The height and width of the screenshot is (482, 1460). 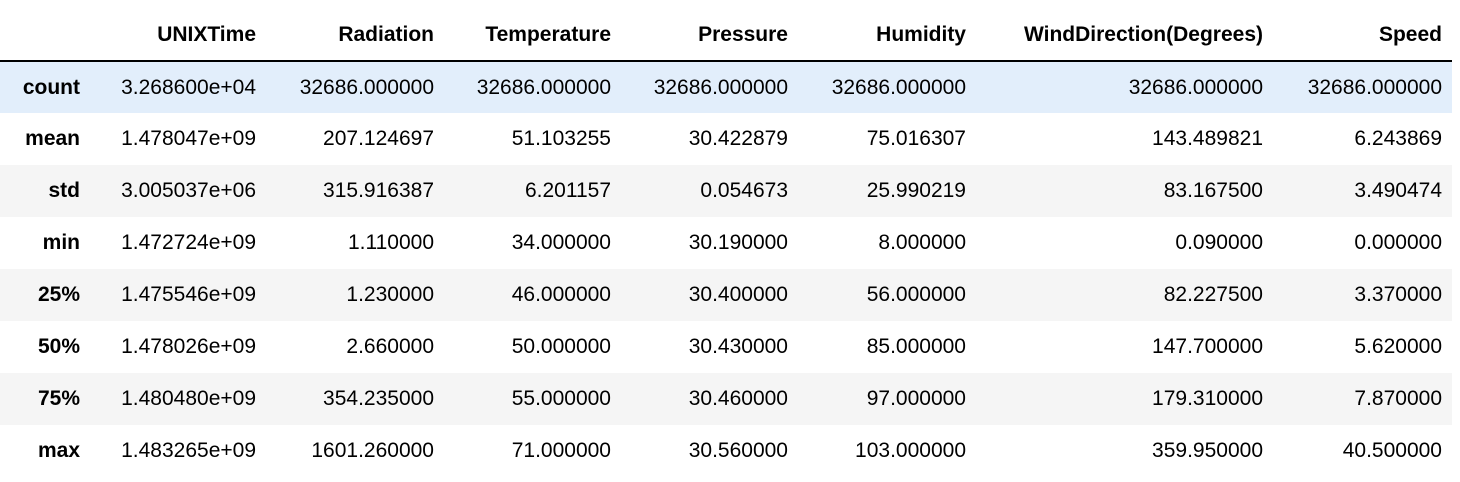 I want to click on column-header-speed: Speed, so click(x=1410, y=34).